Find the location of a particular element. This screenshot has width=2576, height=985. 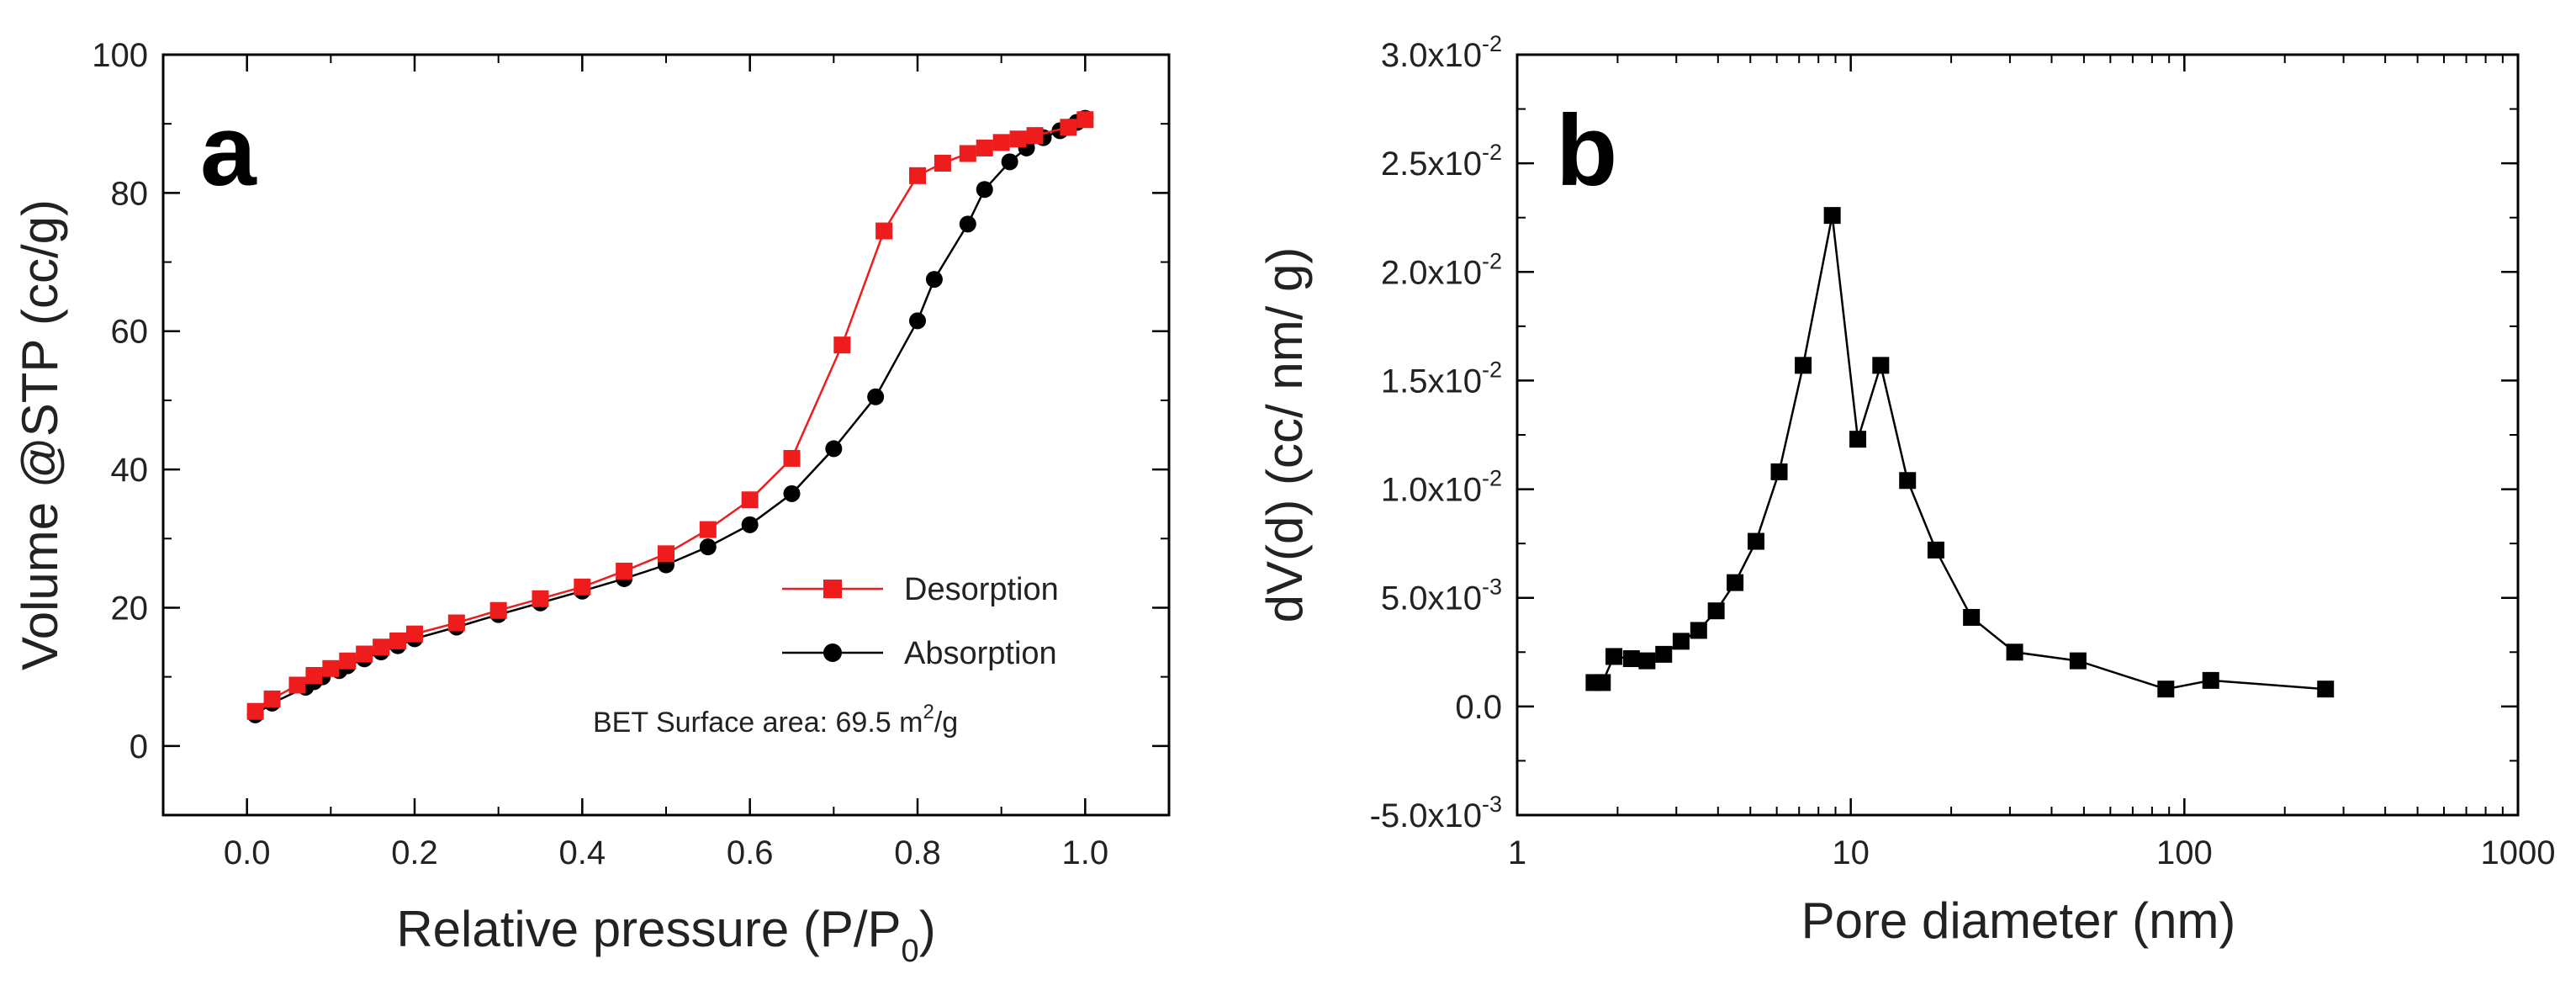

panel-a-x-axis-title: Relative pressure (P/P0) is located at coordinates (665, 935).